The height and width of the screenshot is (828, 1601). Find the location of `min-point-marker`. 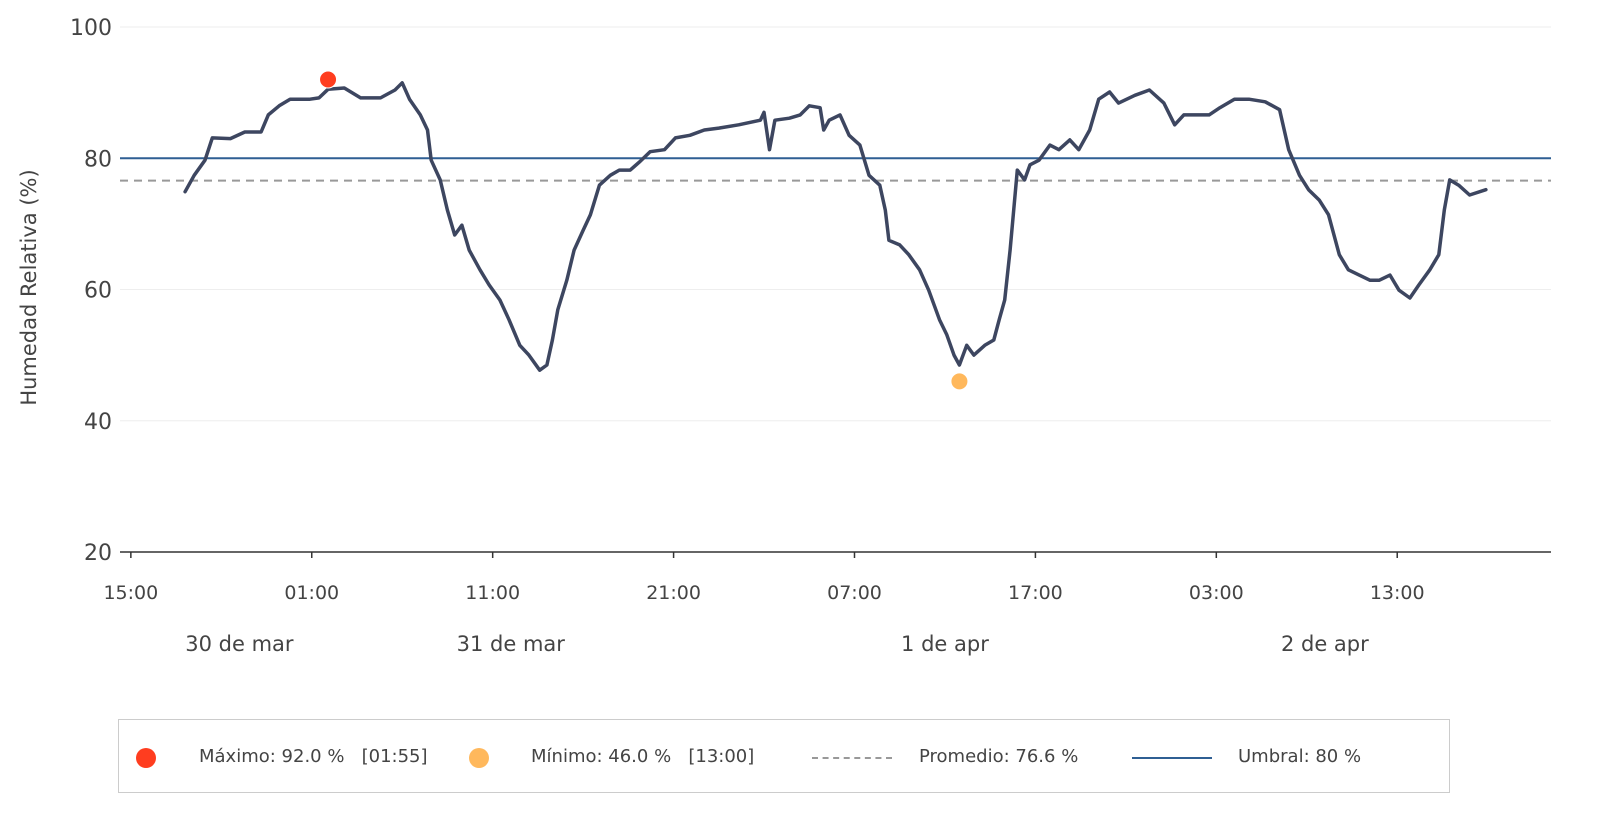

min-point-marker is located at coordinates (959, 381).